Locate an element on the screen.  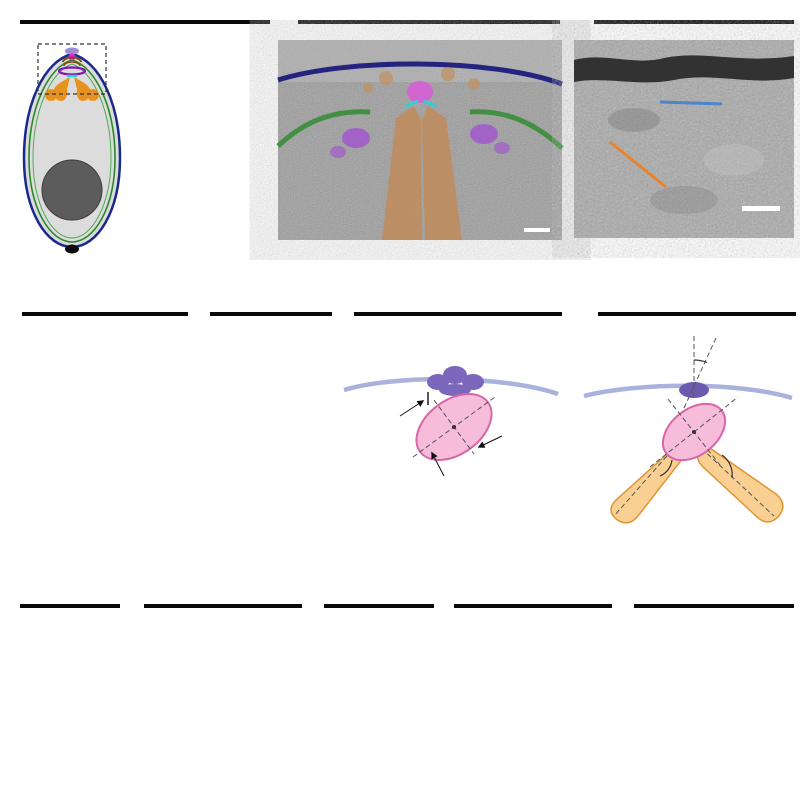
panel-a-title-bar is located at coordinates (145, 22).